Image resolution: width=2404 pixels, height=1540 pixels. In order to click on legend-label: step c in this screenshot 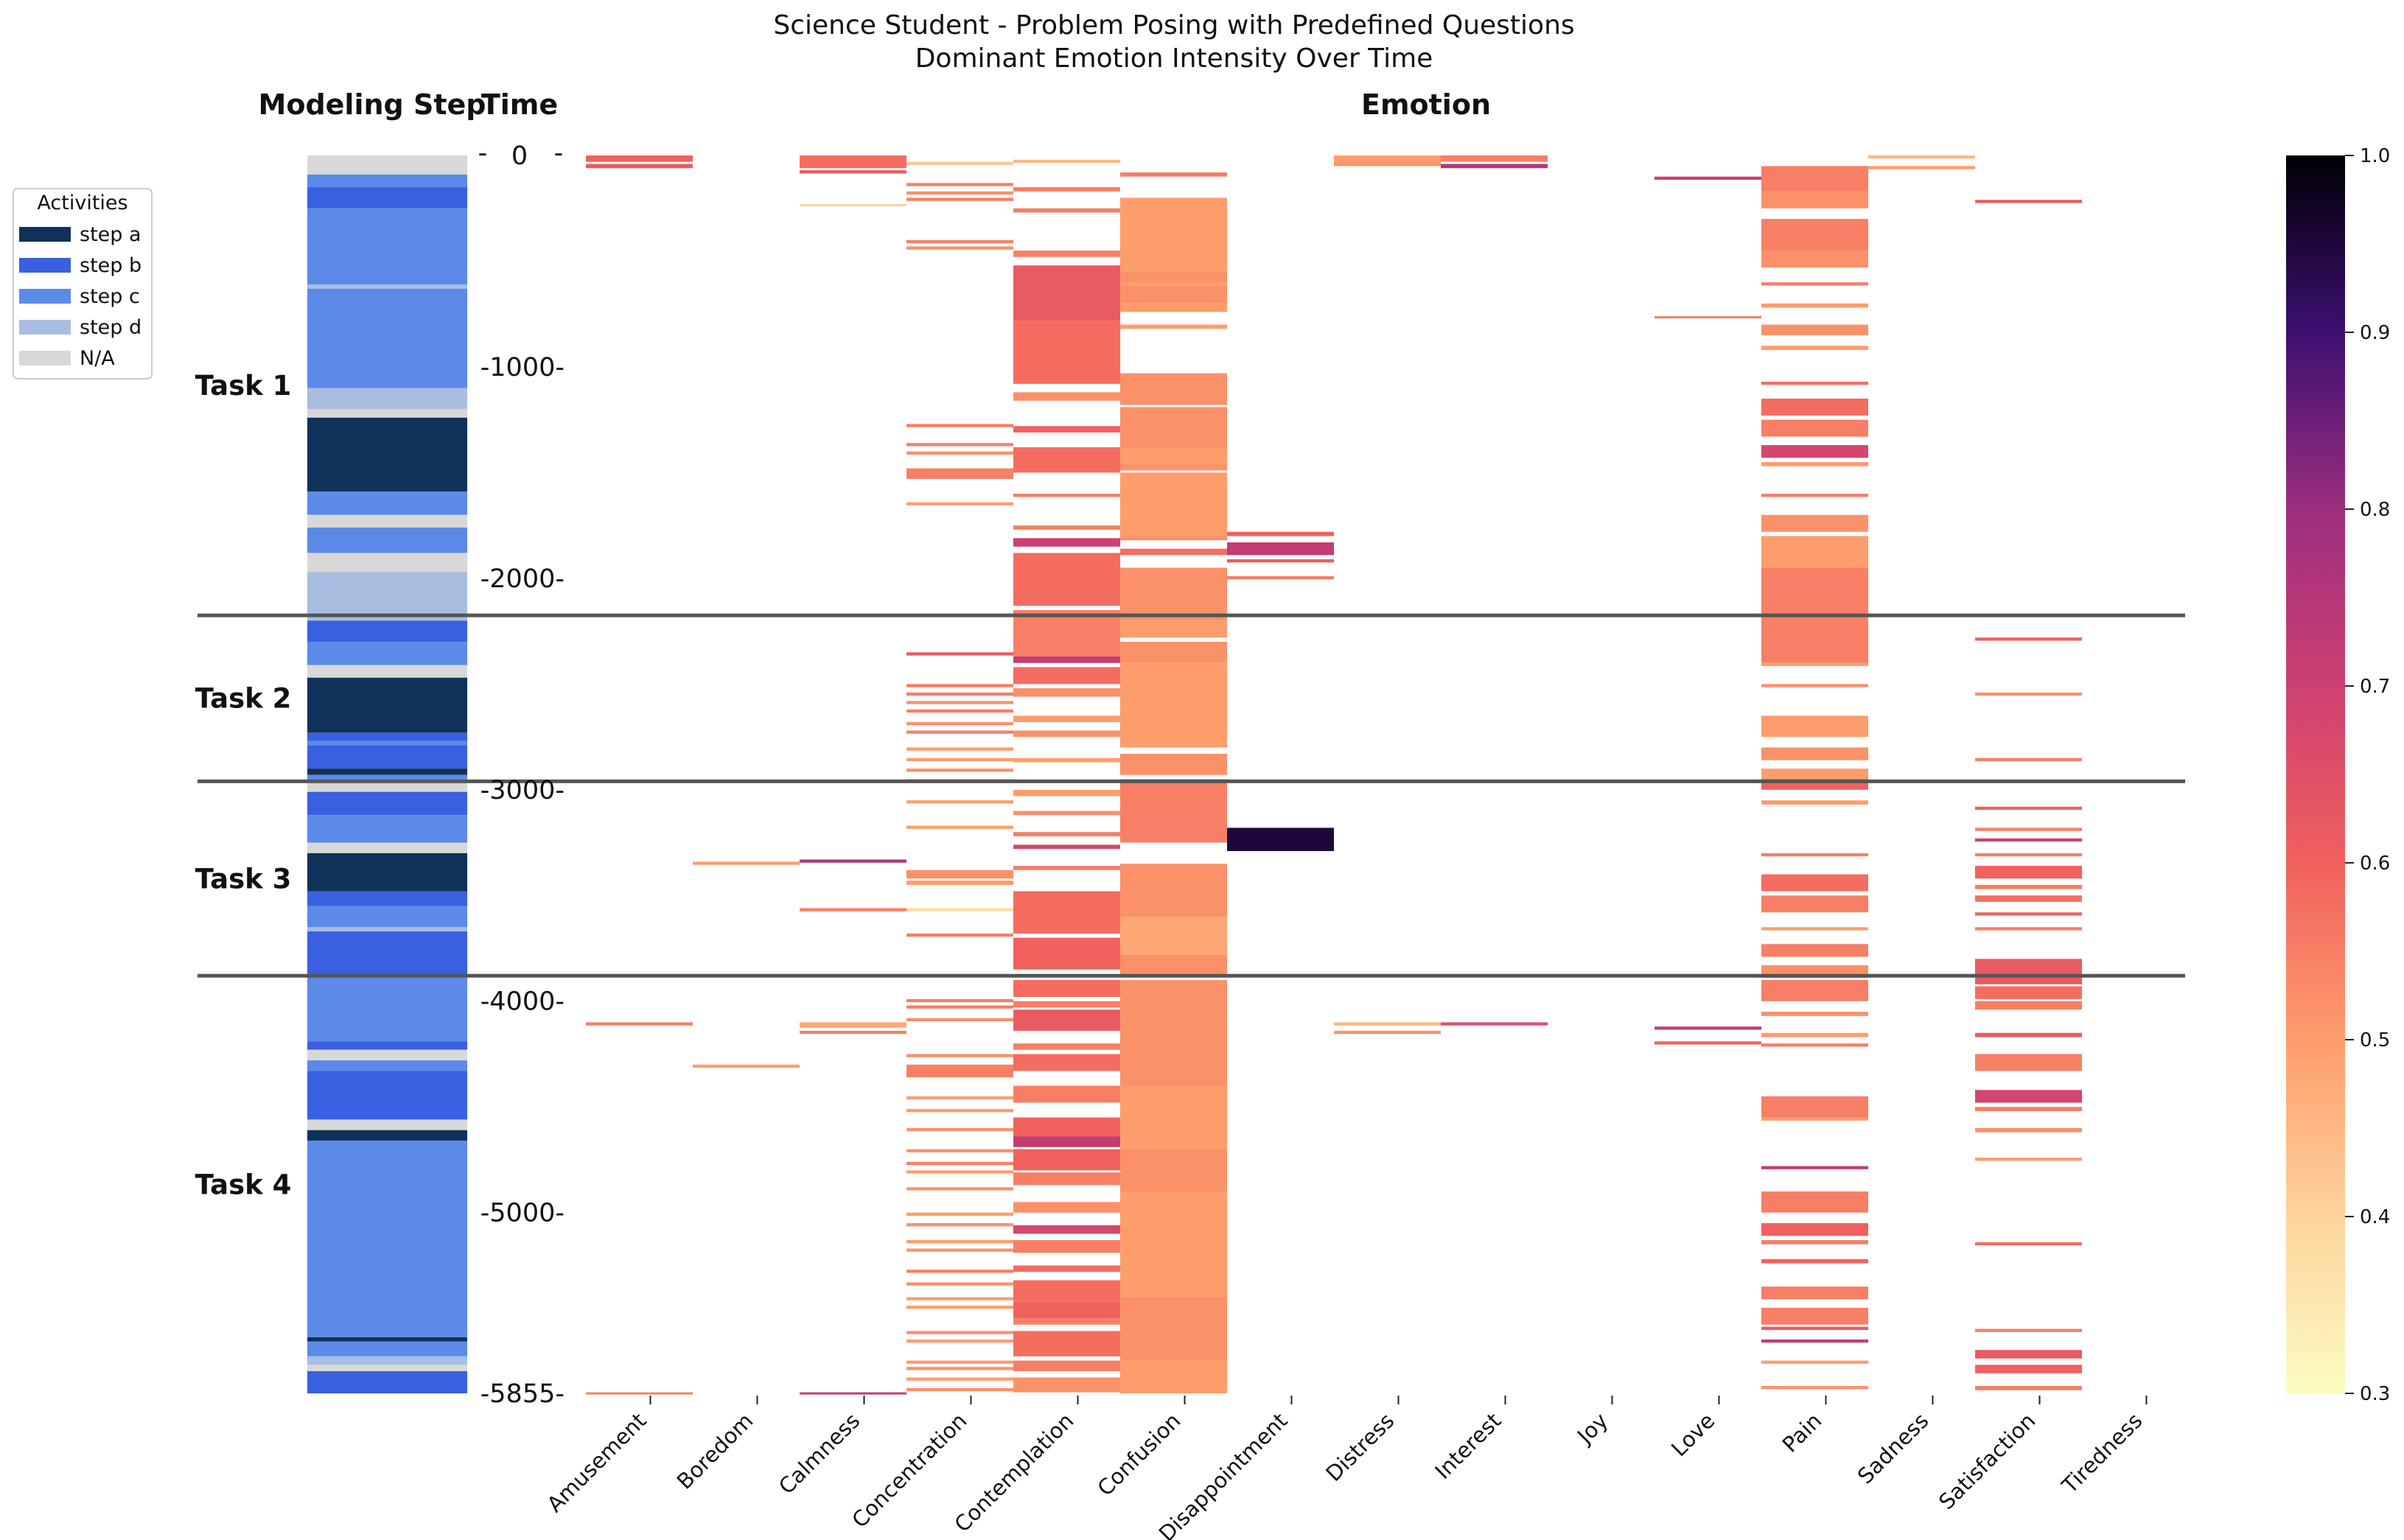, I will do `click(110, 296)`.